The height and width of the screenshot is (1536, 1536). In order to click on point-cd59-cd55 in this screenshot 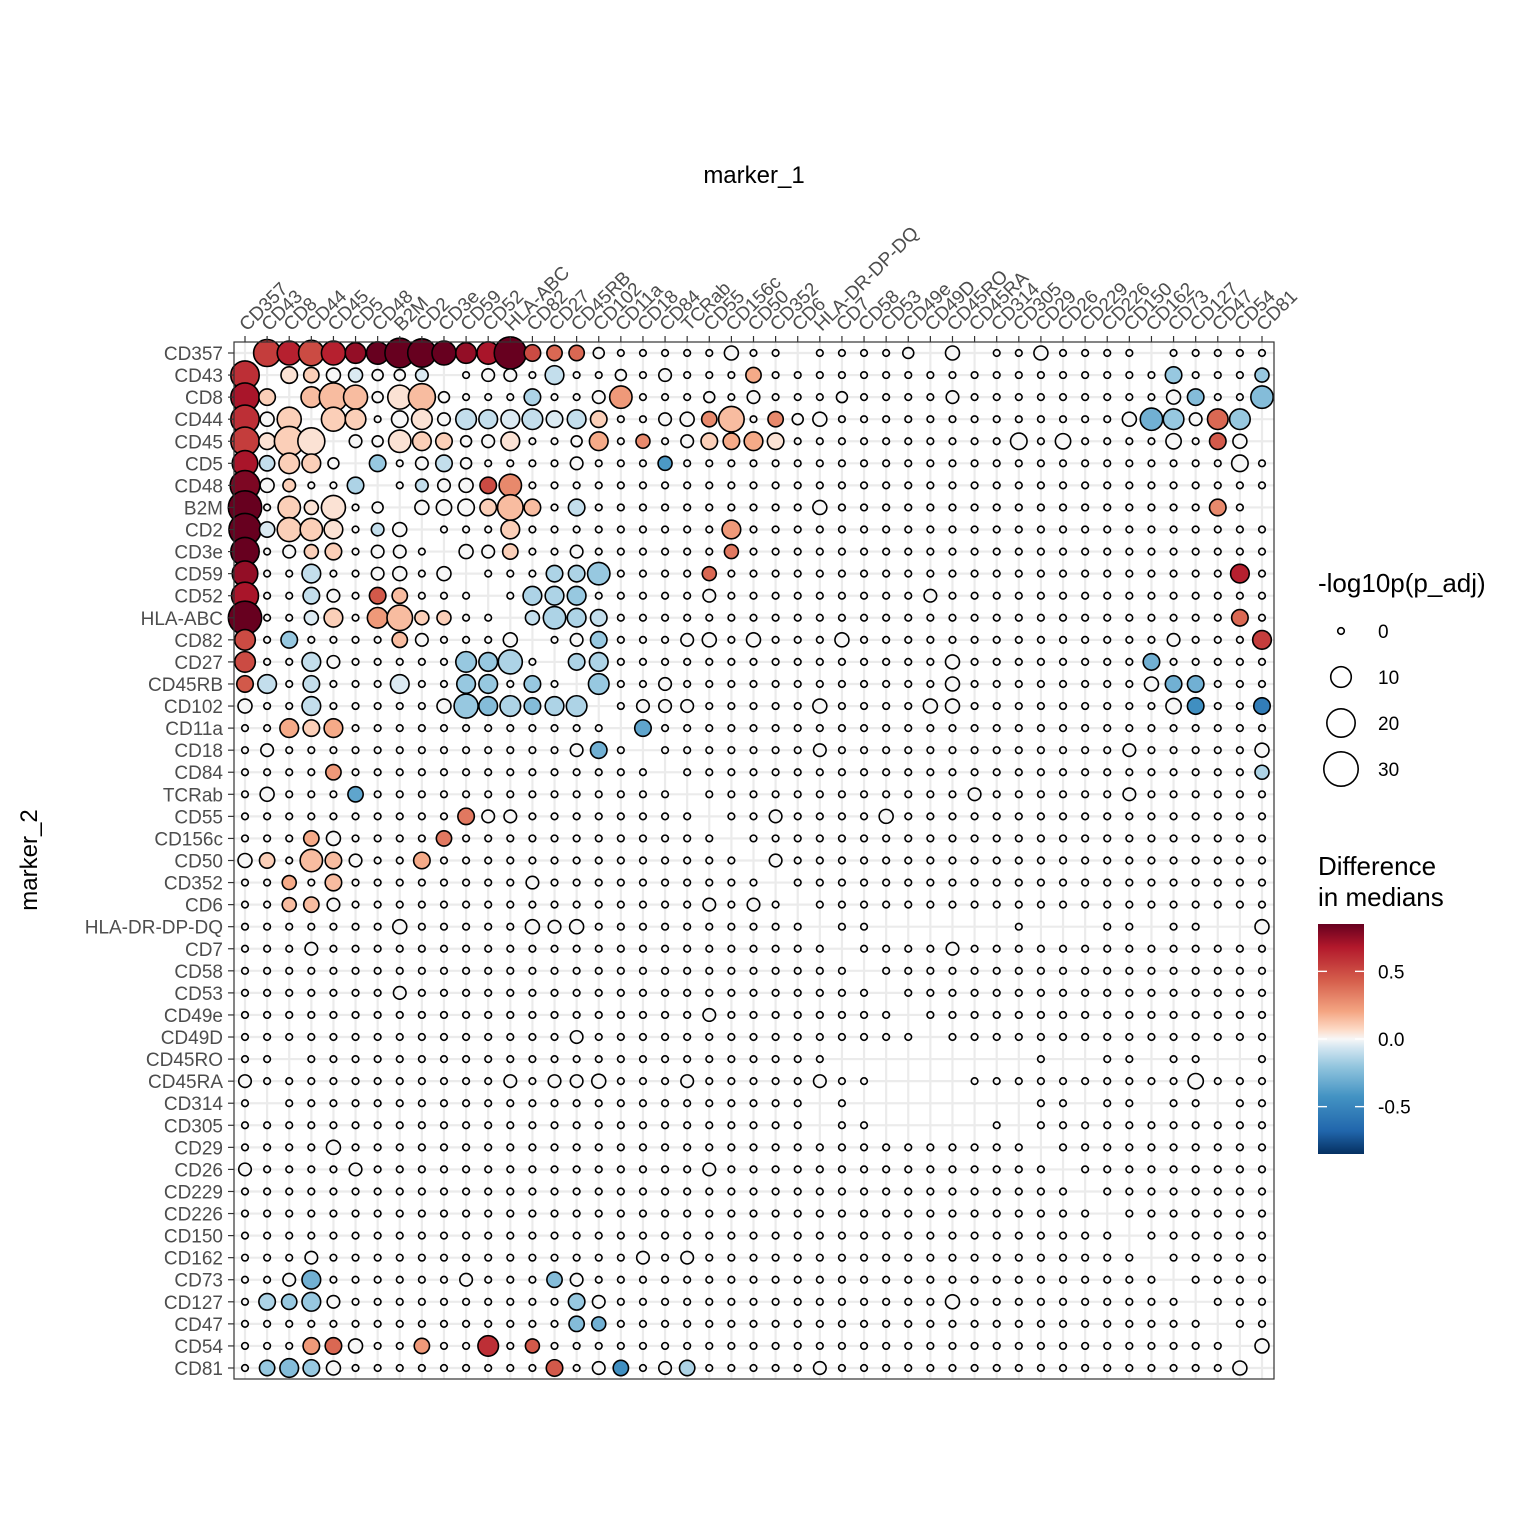, I will do `click(709, 573)`.